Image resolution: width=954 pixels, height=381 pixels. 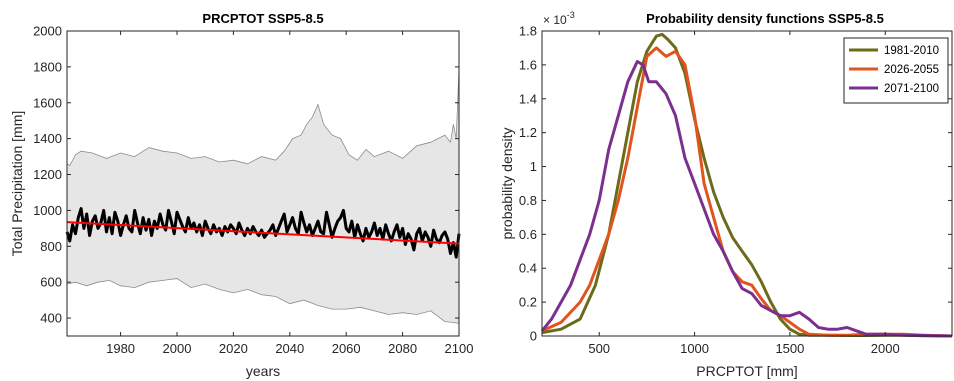 What do you see at coordinates (402, 348) in the screenshot?
I see `x-tick-label: 2080` at bounding box center [402, 348].